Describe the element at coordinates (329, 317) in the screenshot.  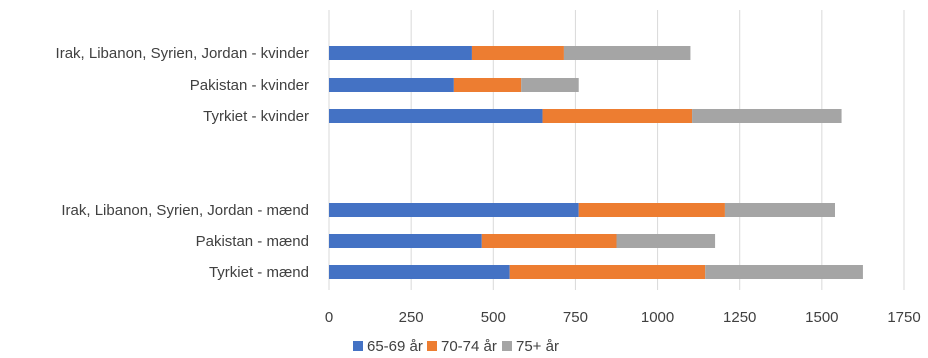
I see `x-tick-label: 0` at that location.